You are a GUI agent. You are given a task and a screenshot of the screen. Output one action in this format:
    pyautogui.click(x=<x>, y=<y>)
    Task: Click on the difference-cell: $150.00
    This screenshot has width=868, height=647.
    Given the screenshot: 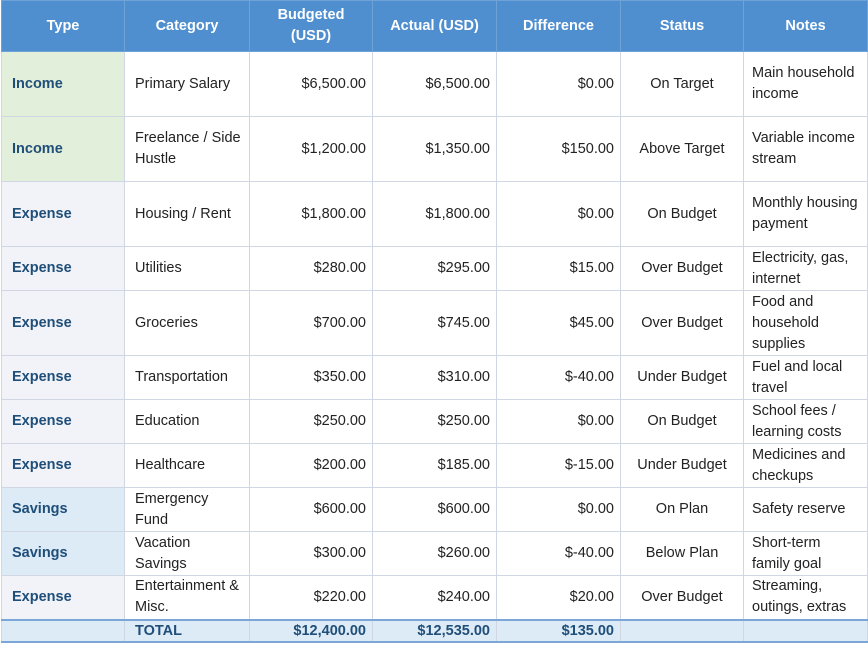 What is the action you would take?
    pyautogui.click(x=558, y=149)
    